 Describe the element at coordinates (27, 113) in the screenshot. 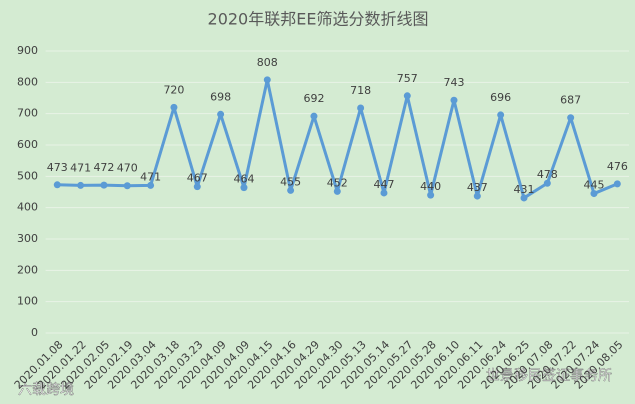

I see `y-tick-label: 700` at that location.